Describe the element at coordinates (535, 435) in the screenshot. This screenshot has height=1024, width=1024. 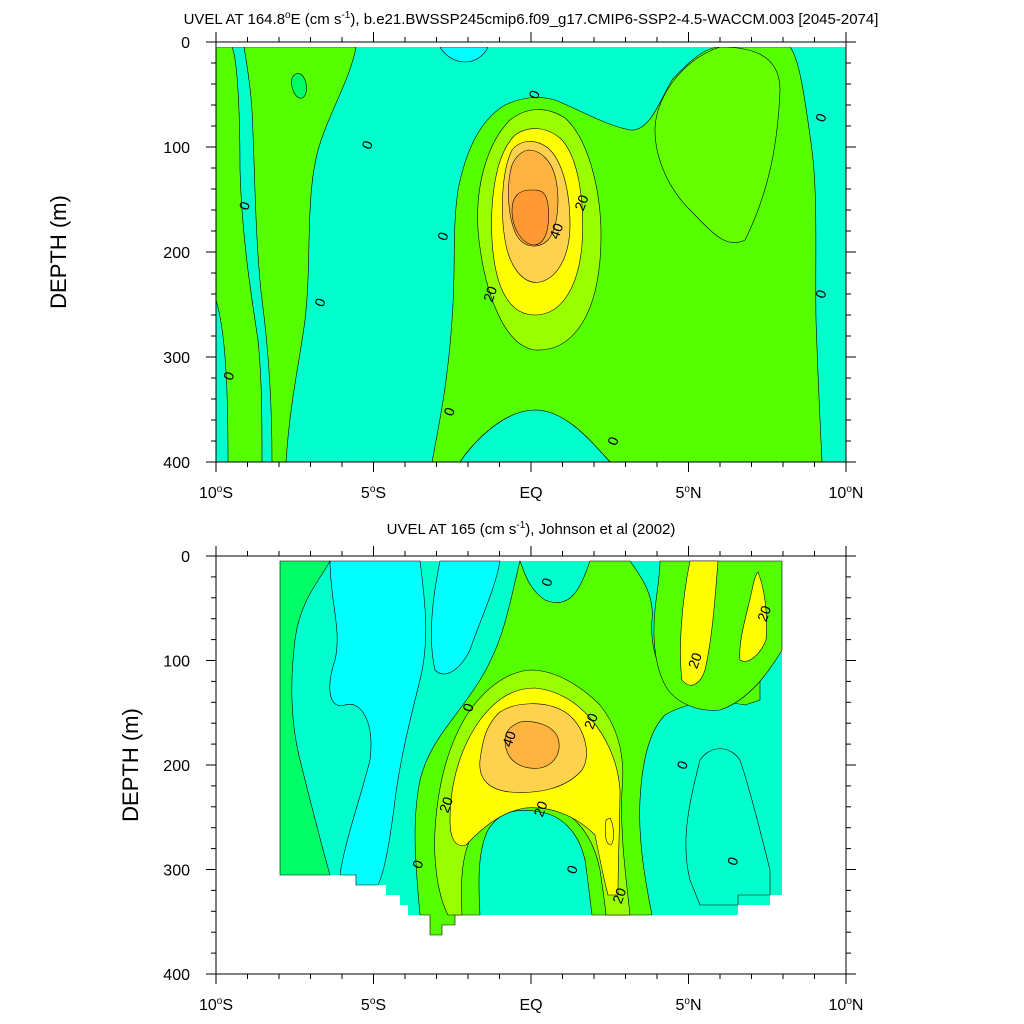
I see `top-band-bottom-cyan` at that location.